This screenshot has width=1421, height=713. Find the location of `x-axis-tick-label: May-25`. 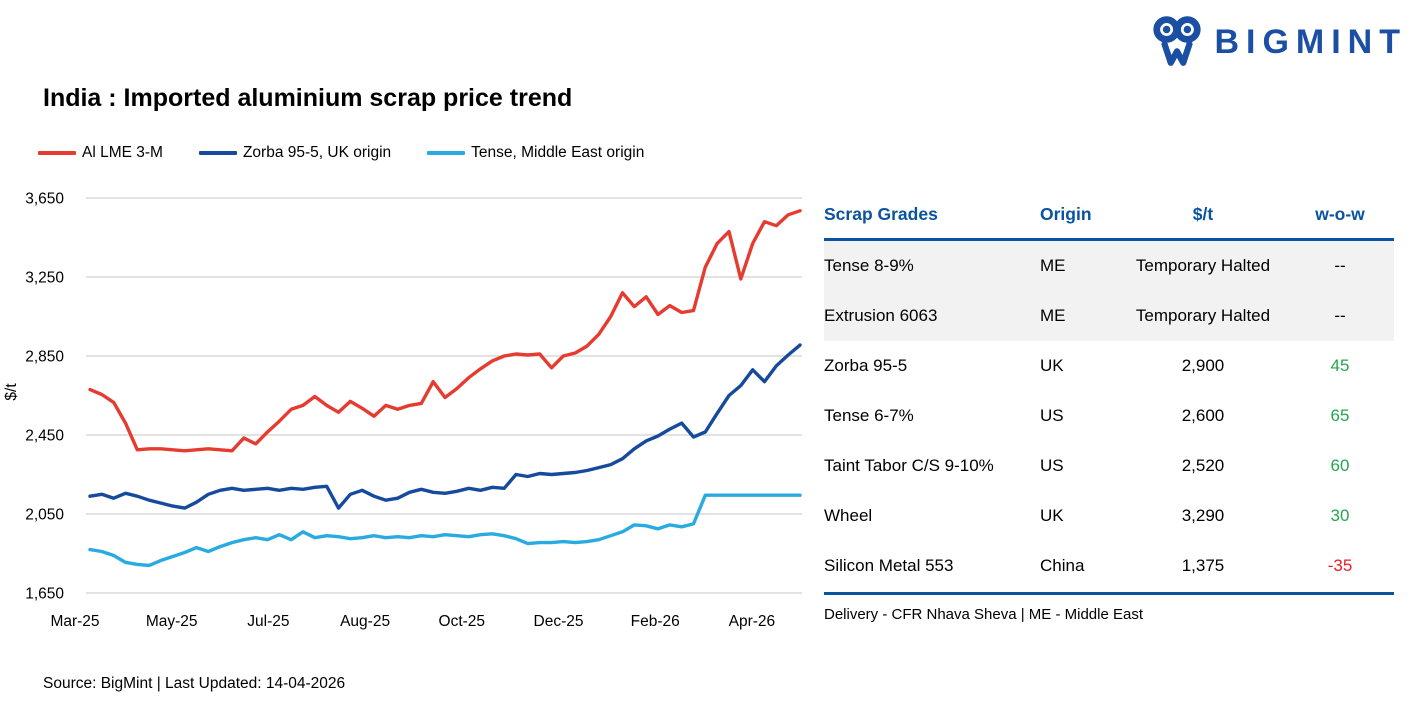

x-axis-tick-label: May-25 is located at coordinates (172, 621).